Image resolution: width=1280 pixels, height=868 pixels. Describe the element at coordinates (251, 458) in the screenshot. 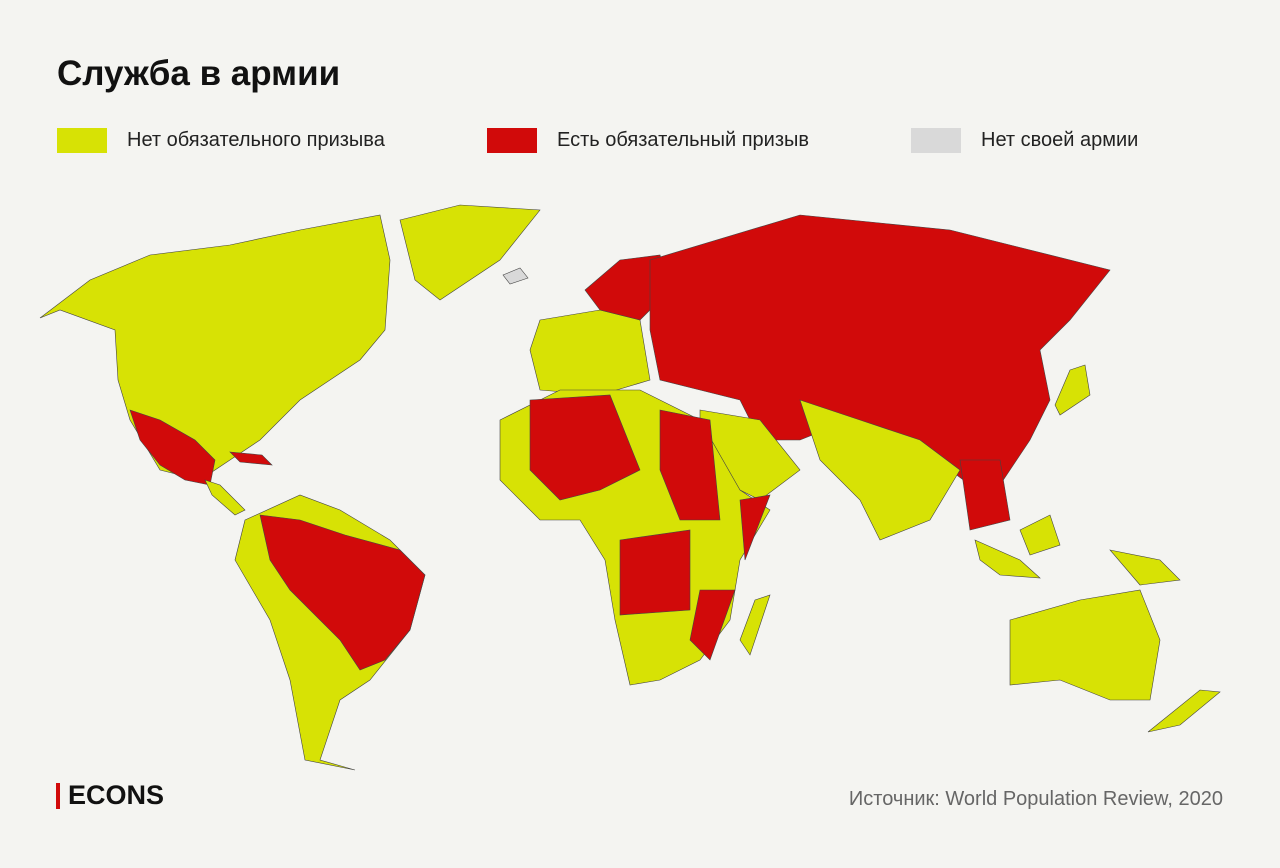

I see `cuba` at that location.